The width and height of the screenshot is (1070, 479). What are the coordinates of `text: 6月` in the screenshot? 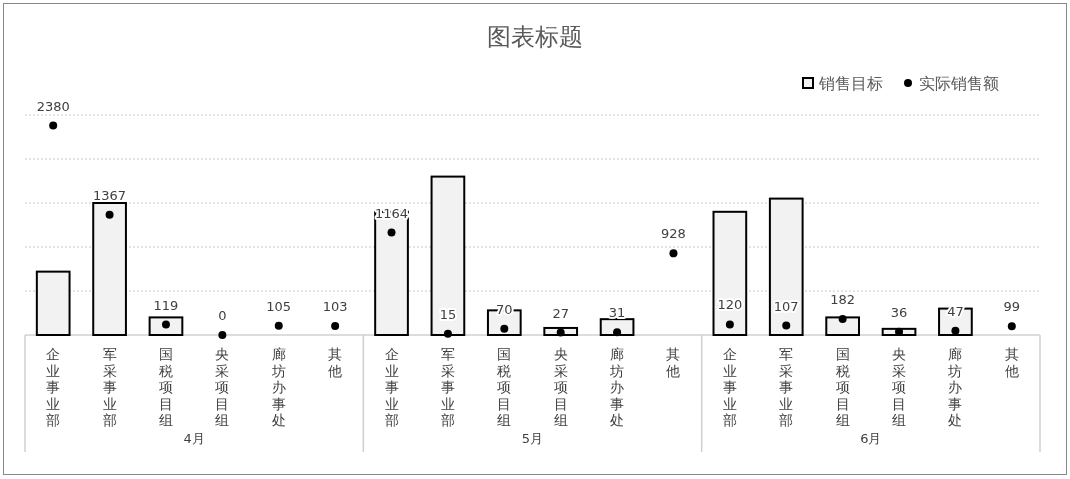 It's located at (871, 438).